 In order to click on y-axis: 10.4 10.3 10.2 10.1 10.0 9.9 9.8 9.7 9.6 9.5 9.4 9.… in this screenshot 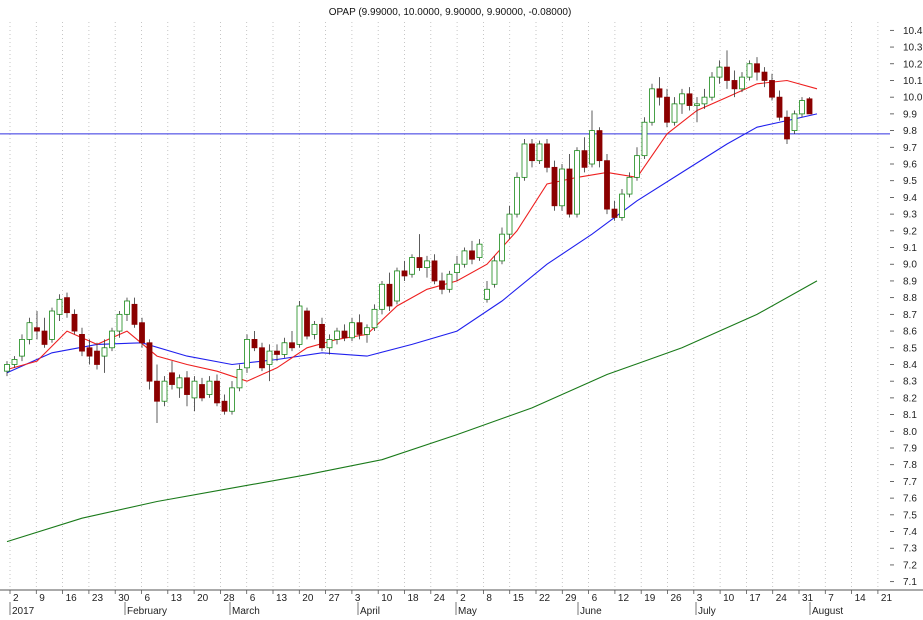, I will do `click(906, 307)`.